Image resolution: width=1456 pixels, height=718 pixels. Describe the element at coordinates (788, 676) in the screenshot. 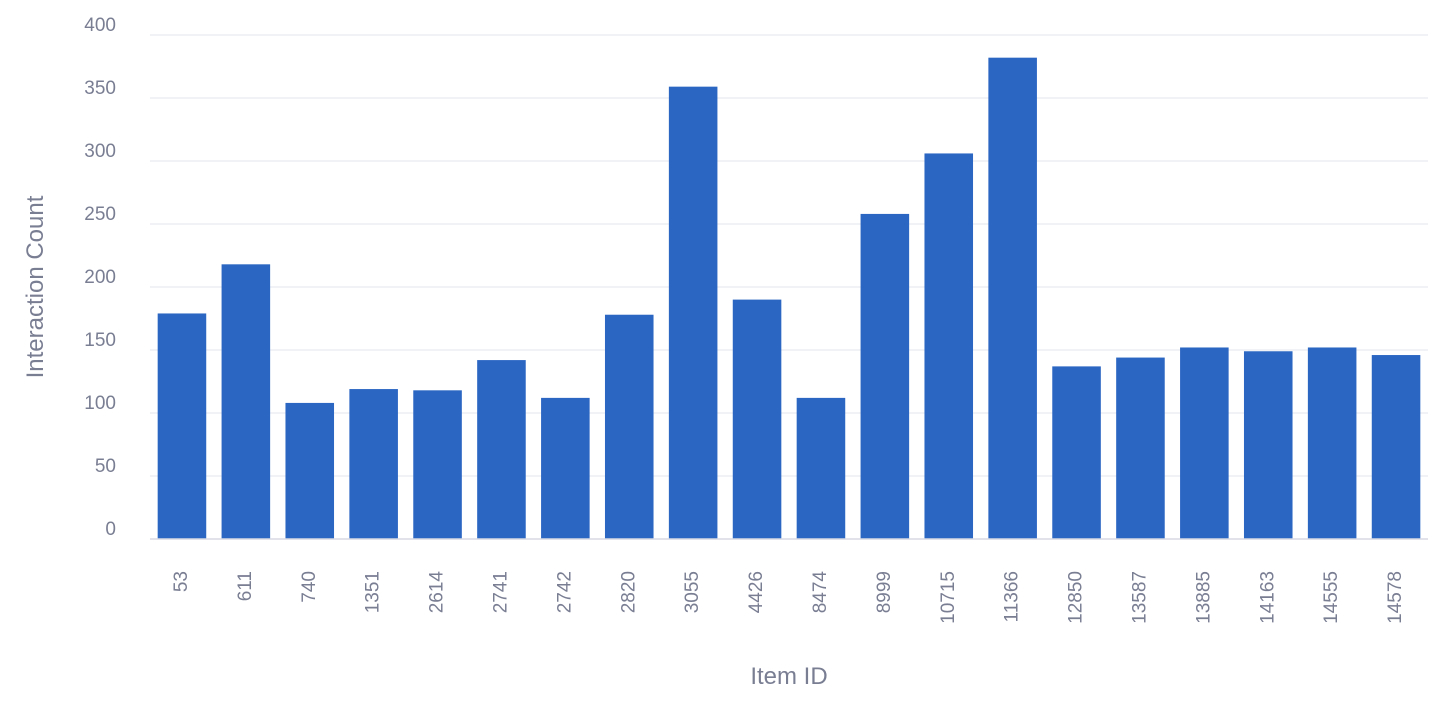

I see `x-axis-title: Item ID` at that location.